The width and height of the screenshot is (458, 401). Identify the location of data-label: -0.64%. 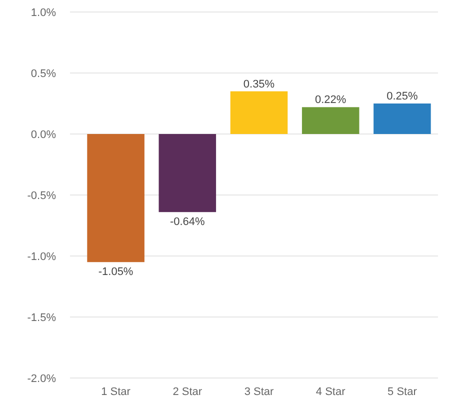
(188, 222).